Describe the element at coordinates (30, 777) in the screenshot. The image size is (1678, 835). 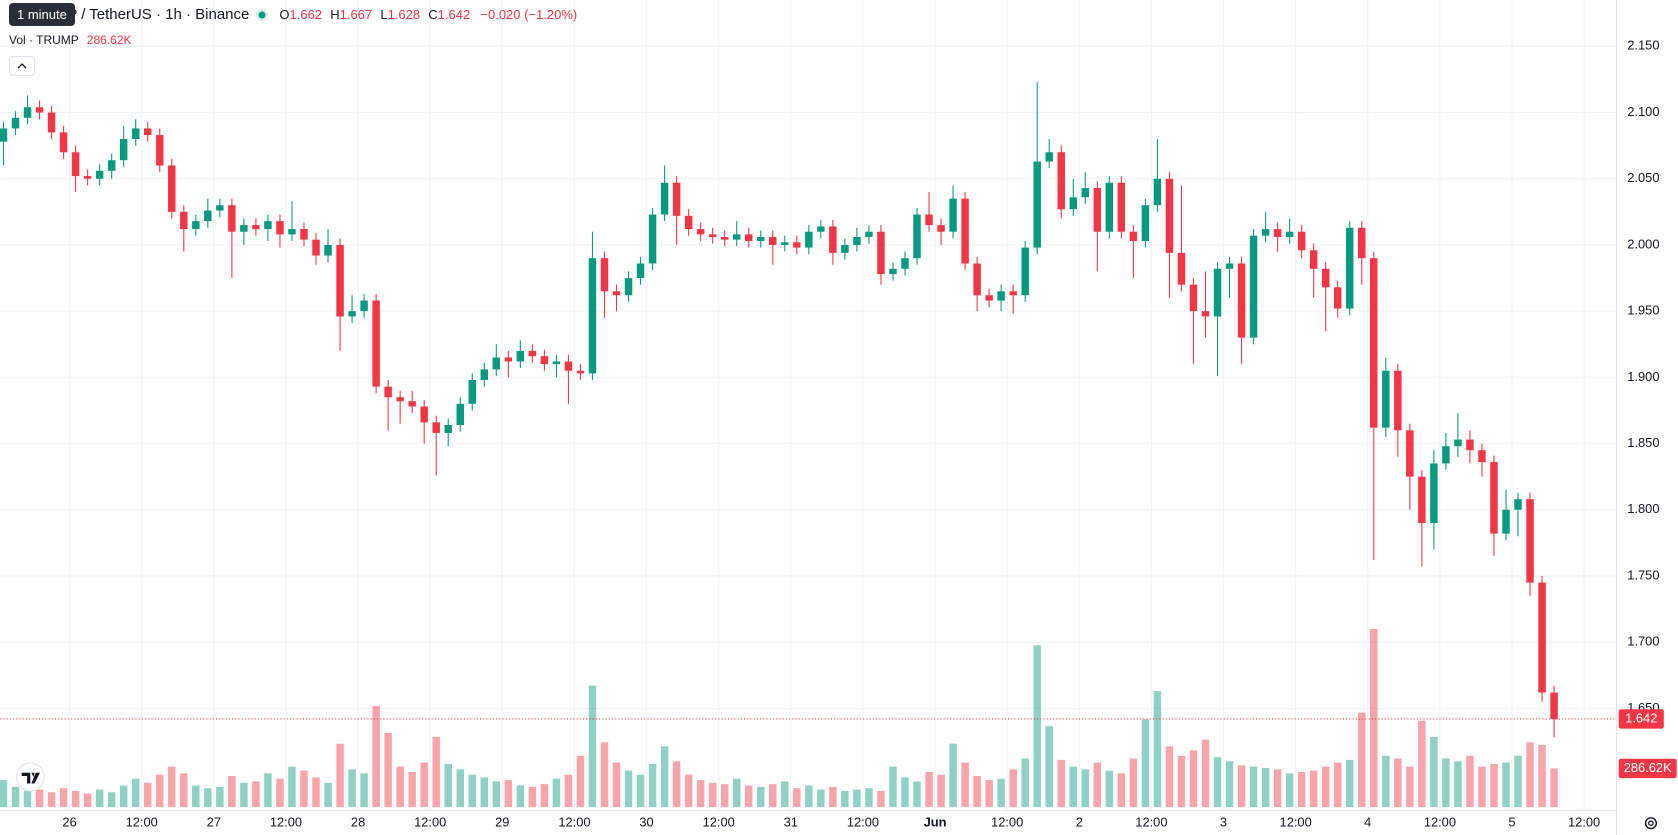
I see `tv-logo` at that location.